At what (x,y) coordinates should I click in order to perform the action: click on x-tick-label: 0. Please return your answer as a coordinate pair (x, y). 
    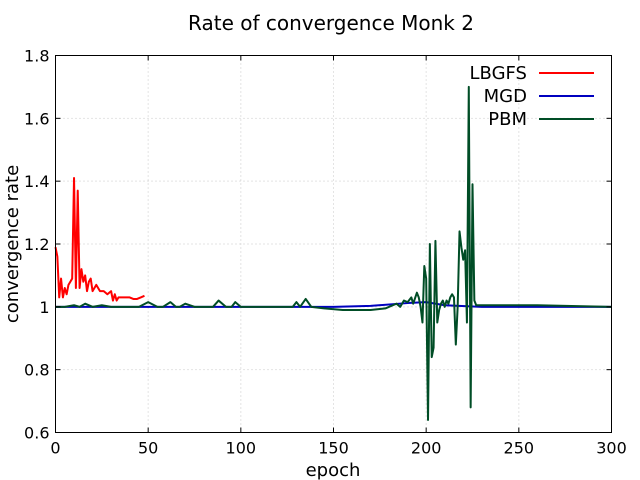
    Looking at the image, I should click on (55, 448).